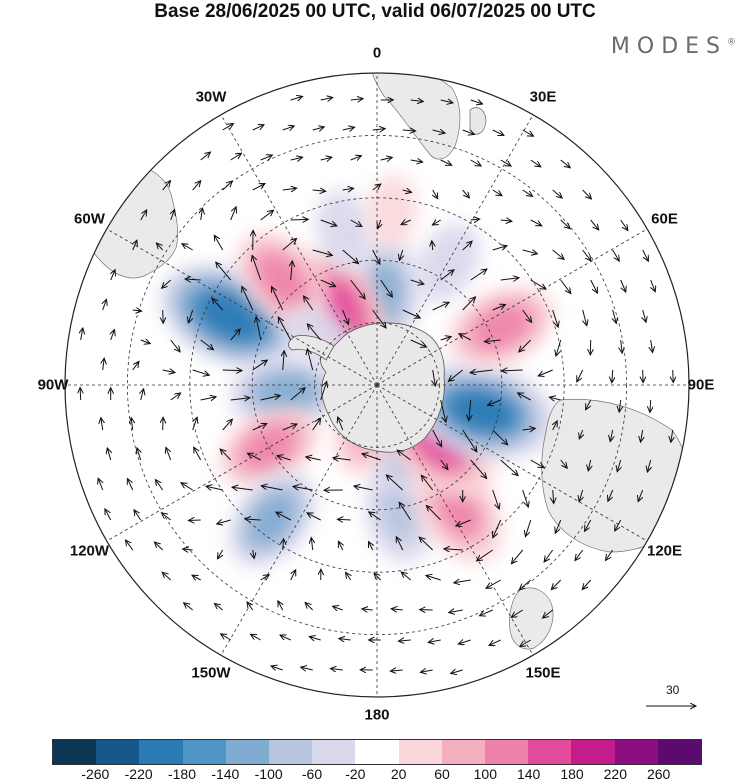  I want to click on colorbar-tick-label: -260, so click(95, 774).